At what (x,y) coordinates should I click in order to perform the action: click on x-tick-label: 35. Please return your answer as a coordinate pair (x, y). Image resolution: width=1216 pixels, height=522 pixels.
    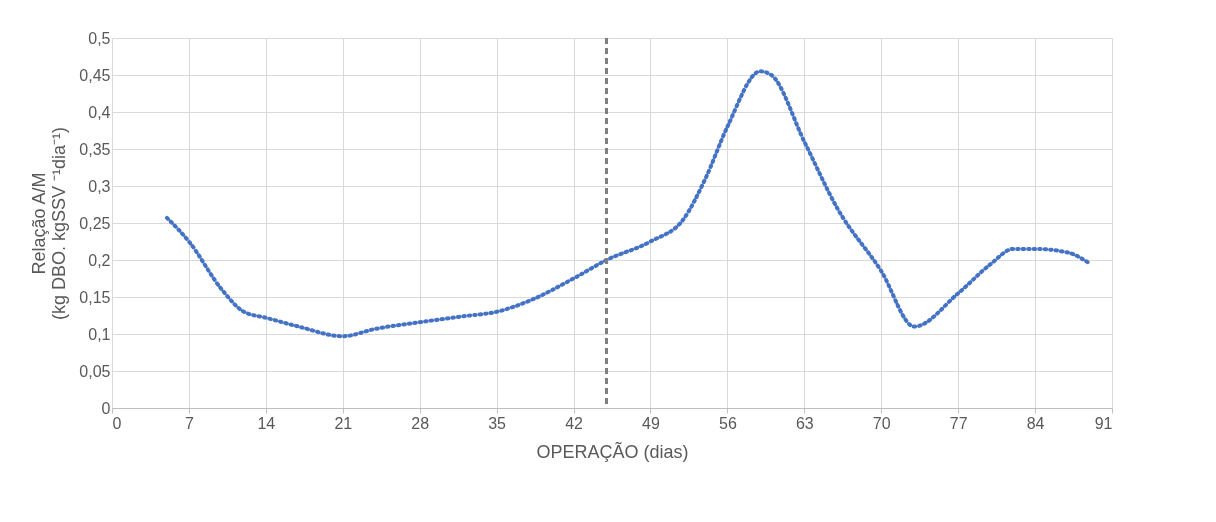
    Looking at the image, I should click on (497, 423).